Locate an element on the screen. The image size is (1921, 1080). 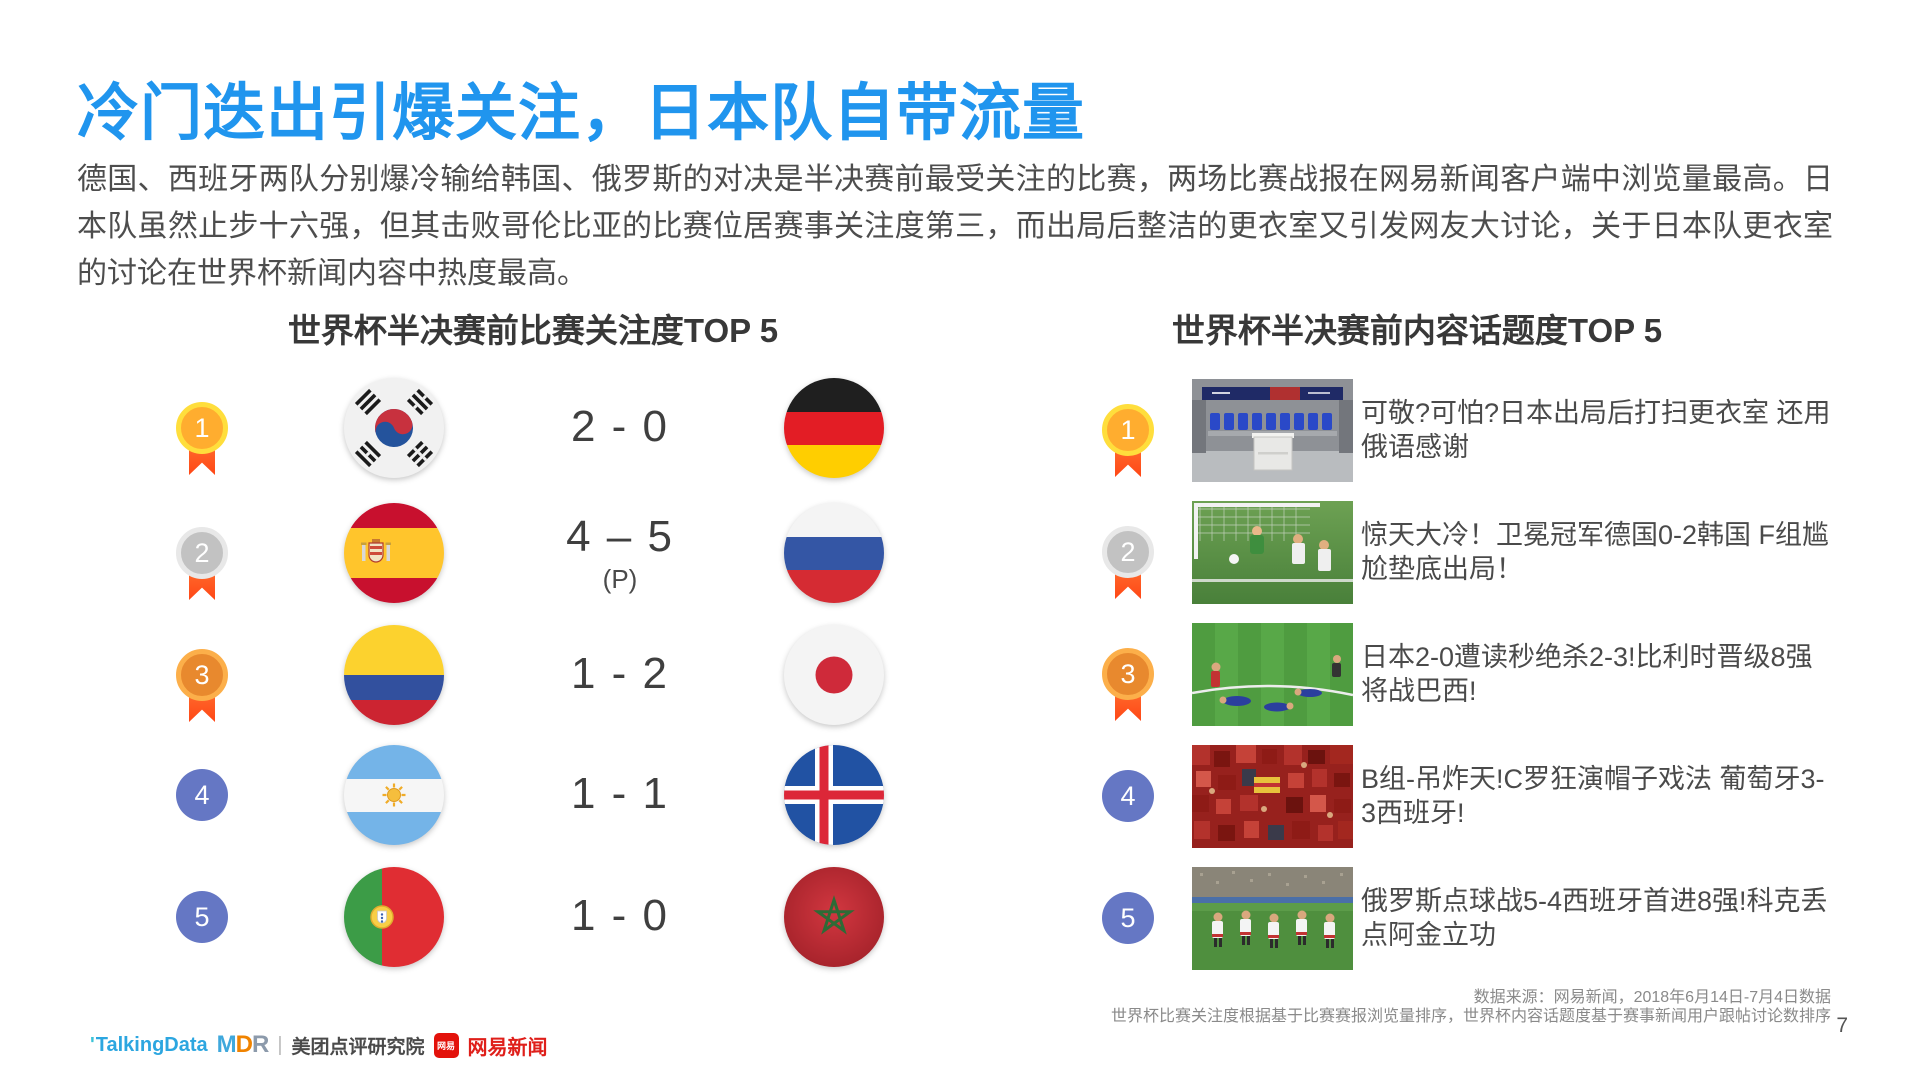
topic-headline: 惊天大冷！卫冕冠军德国0-2韩国 F组尴尬垫底出局！ is located at coordinates (1597, 552).